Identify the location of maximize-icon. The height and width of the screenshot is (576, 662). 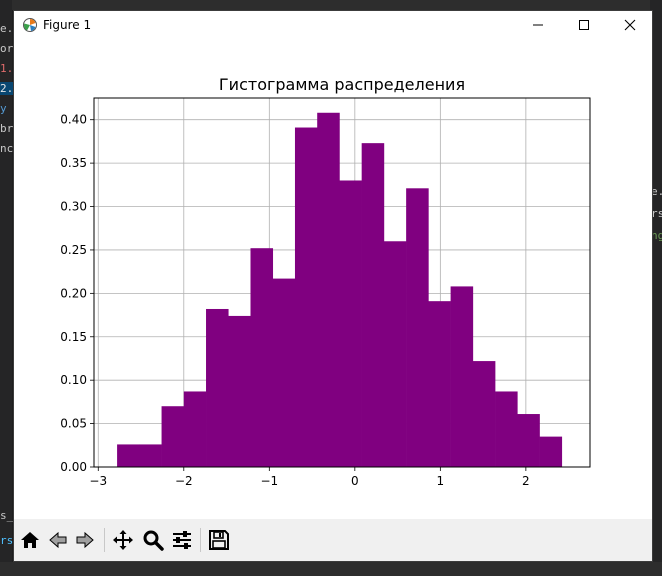
(584, 25).